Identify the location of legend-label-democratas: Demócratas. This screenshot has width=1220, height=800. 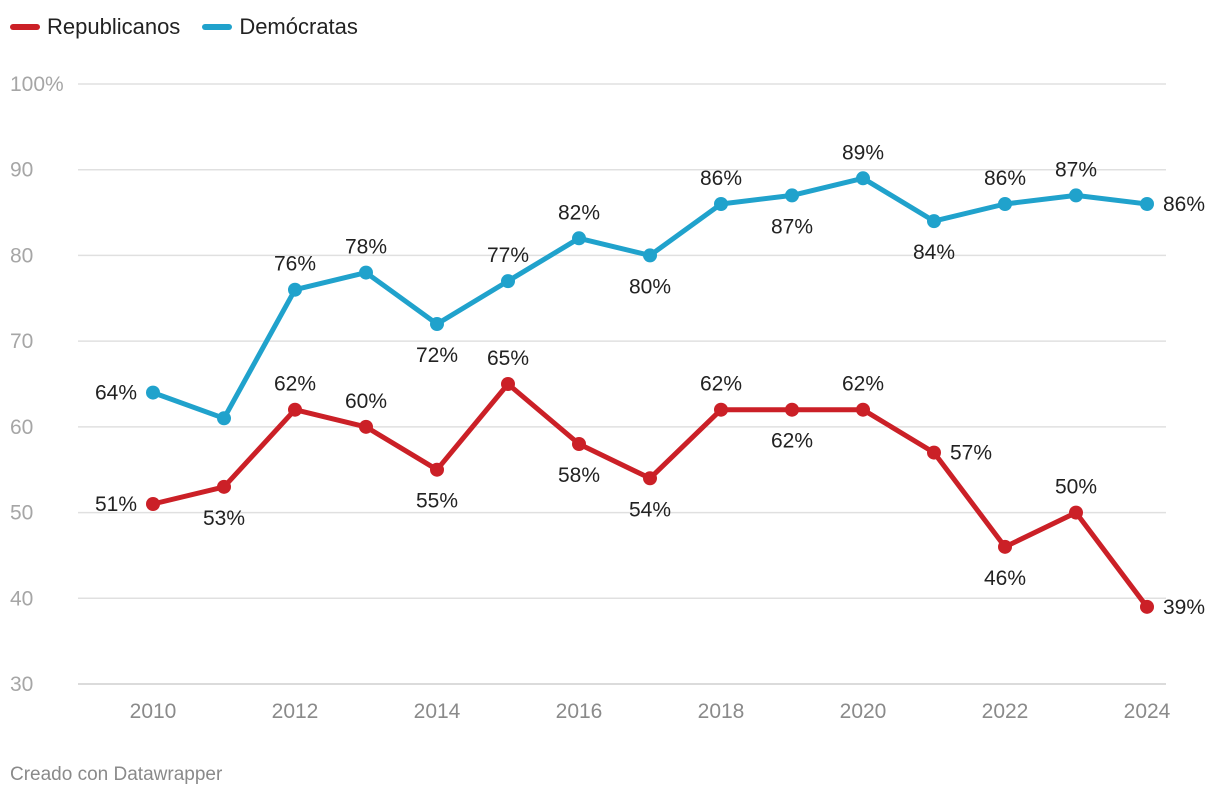
(298, 26).